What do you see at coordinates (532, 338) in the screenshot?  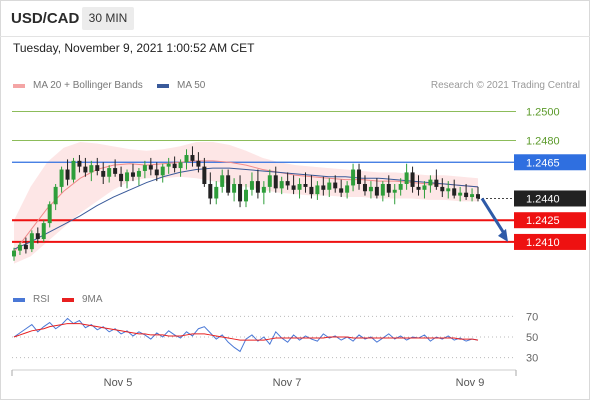 I see `rsi-tick-label: 50` at bounding box center [532, 338].